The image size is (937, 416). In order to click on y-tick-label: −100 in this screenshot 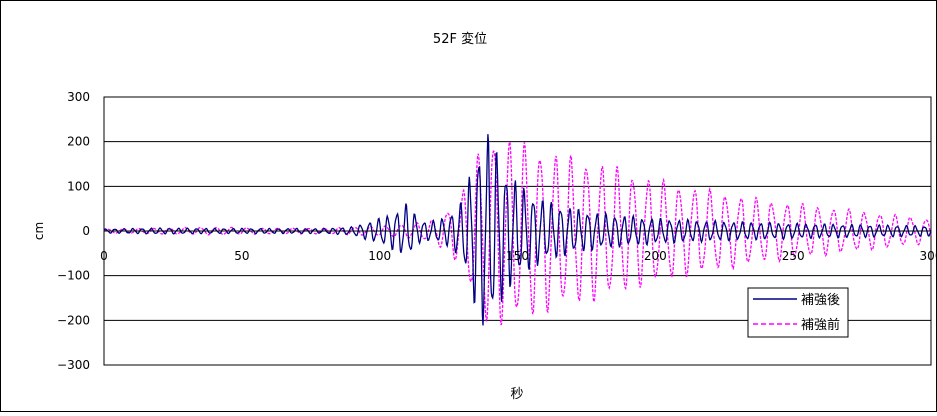, I will do `click(73, 276)`.